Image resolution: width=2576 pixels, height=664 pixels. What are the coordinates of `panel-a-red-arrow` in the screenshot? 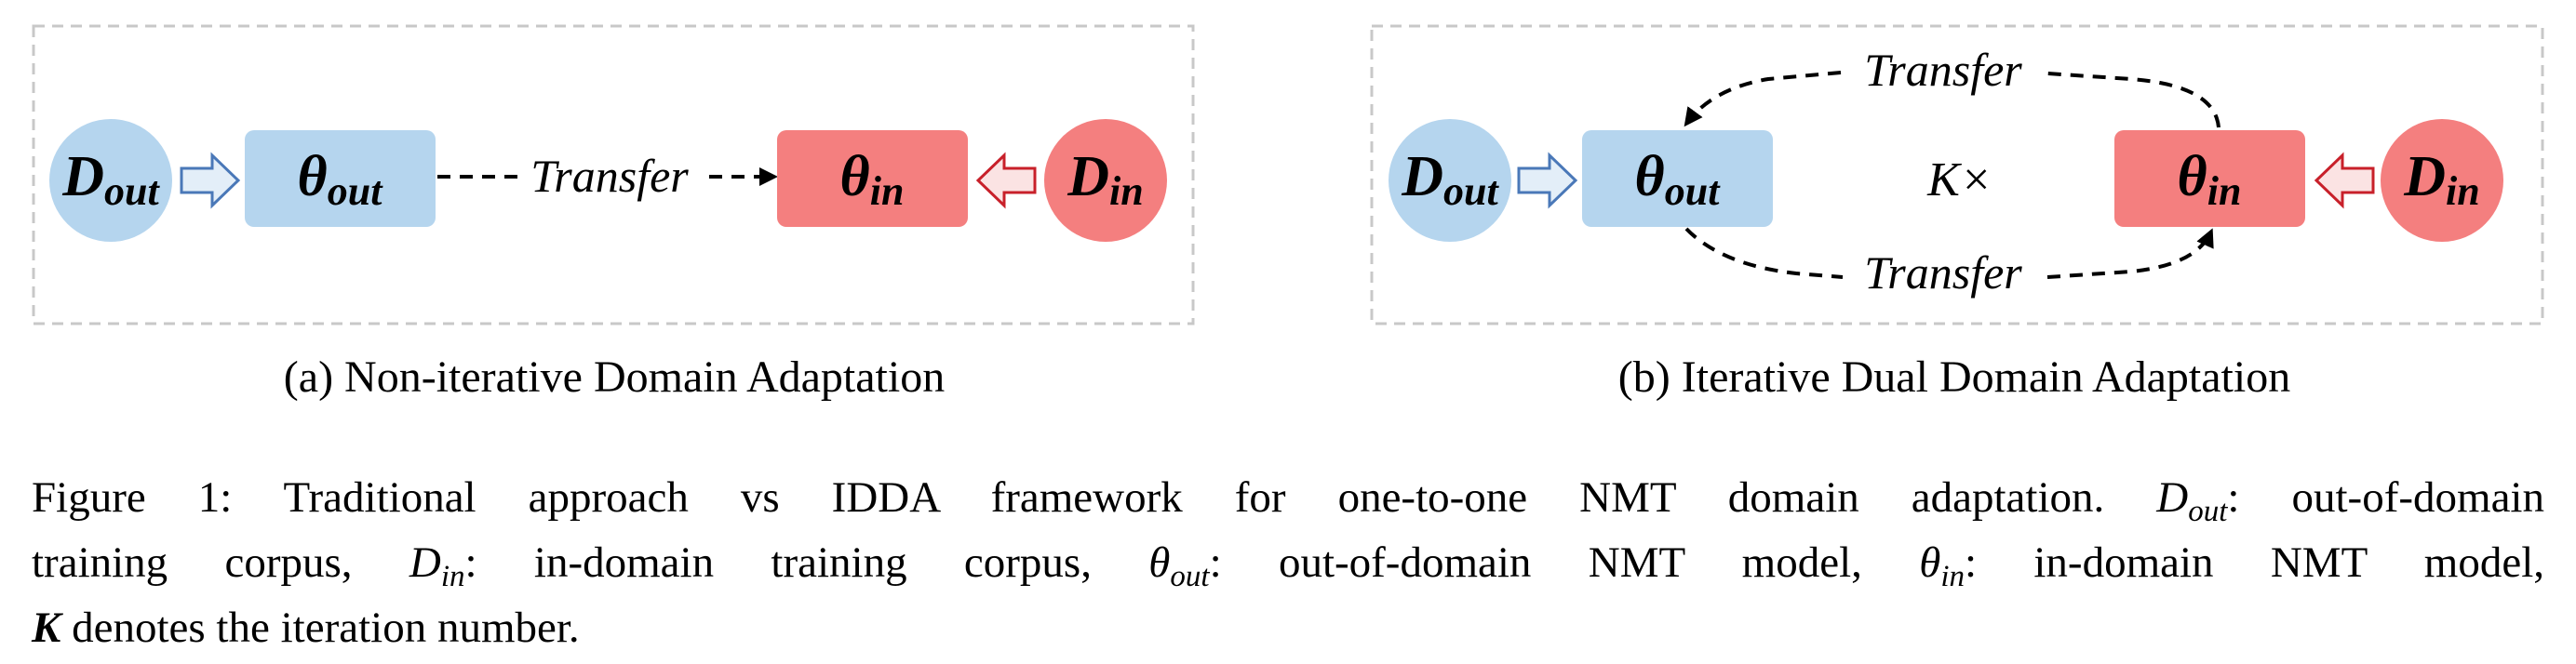 It's located at (1006, 181).